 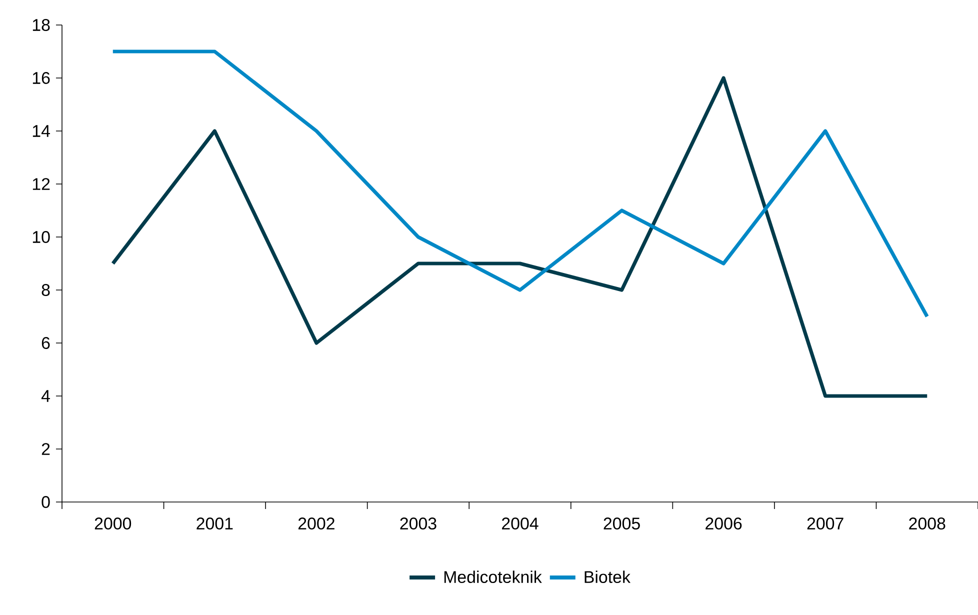 What do you see at coordinates (46, 502) in the screenshot?
I see `y-tick-label: 0` at bounding box center [46, 502].